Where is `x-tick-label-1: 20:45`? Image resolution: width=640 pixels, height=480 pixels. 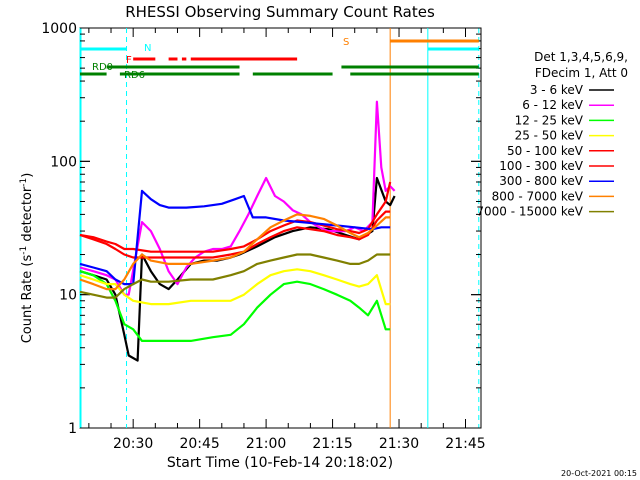 x-tick-label-1: 20:45 is located at coordinates (199, 444).